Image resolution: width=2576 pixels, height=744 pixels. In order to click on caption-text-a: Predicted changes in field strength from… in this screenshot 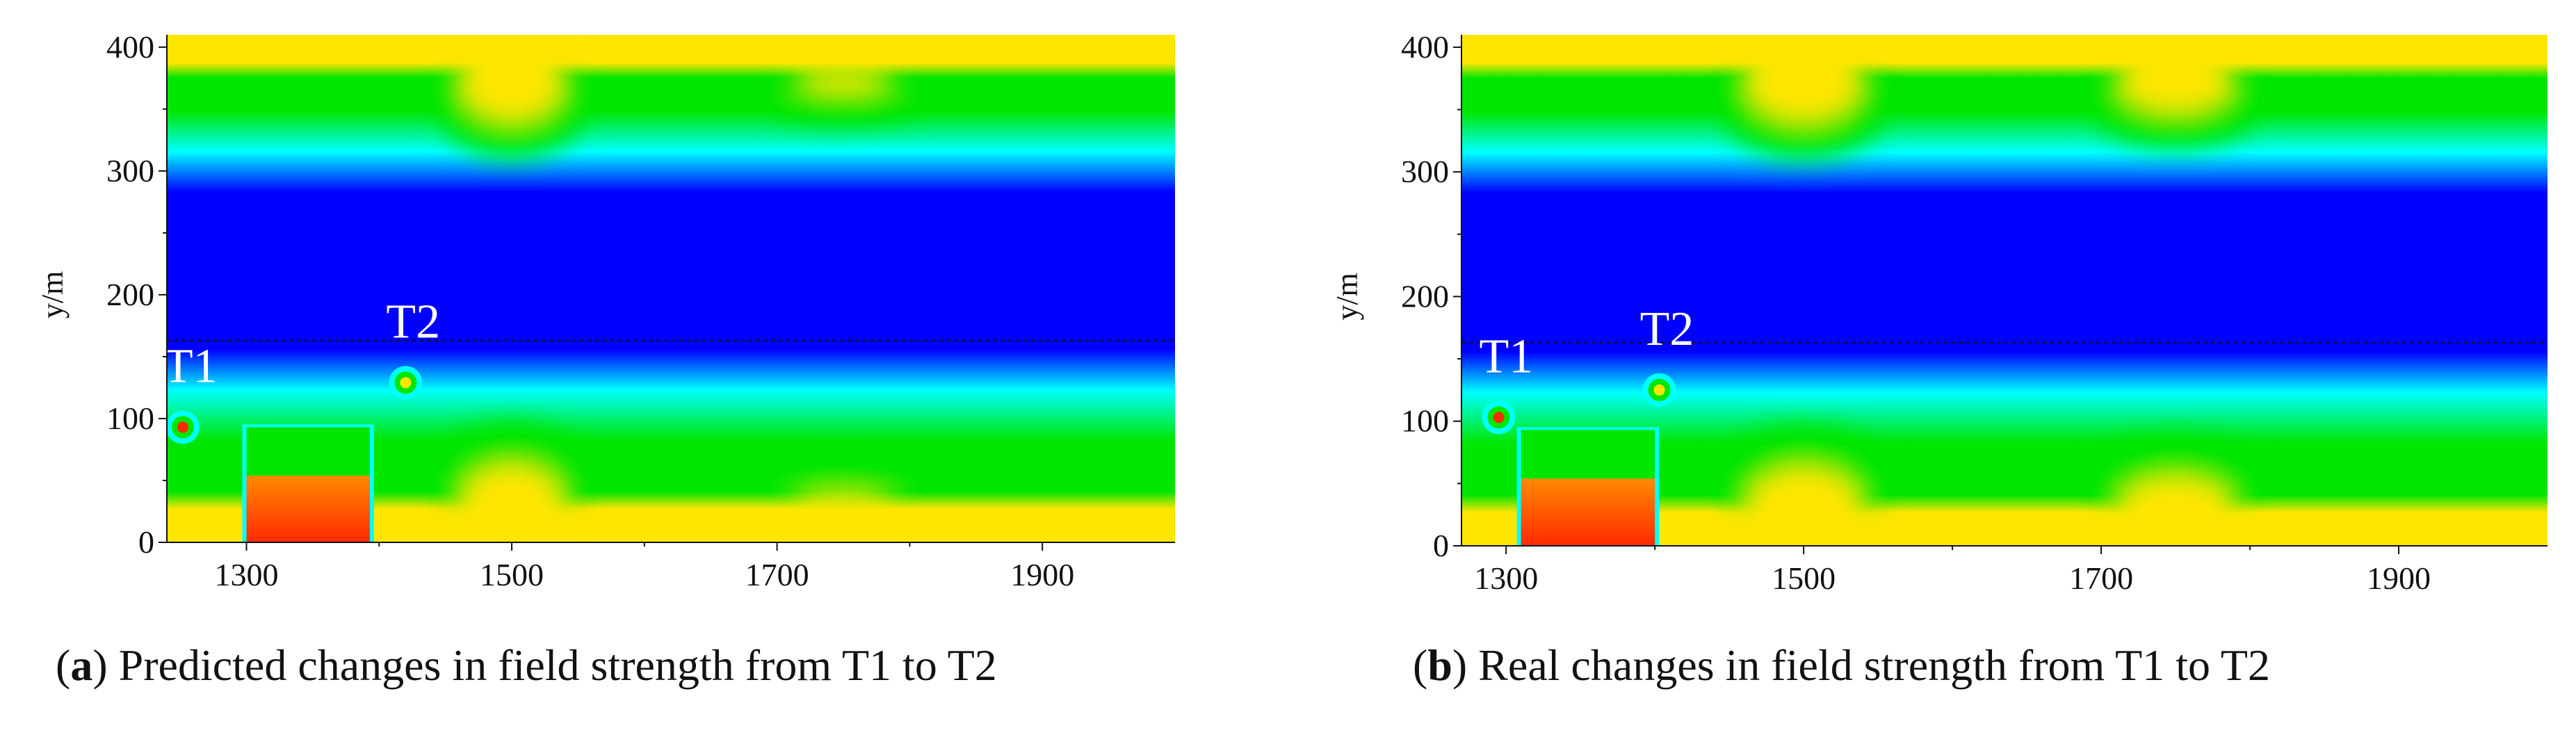, I will do `click(557, 665)`.